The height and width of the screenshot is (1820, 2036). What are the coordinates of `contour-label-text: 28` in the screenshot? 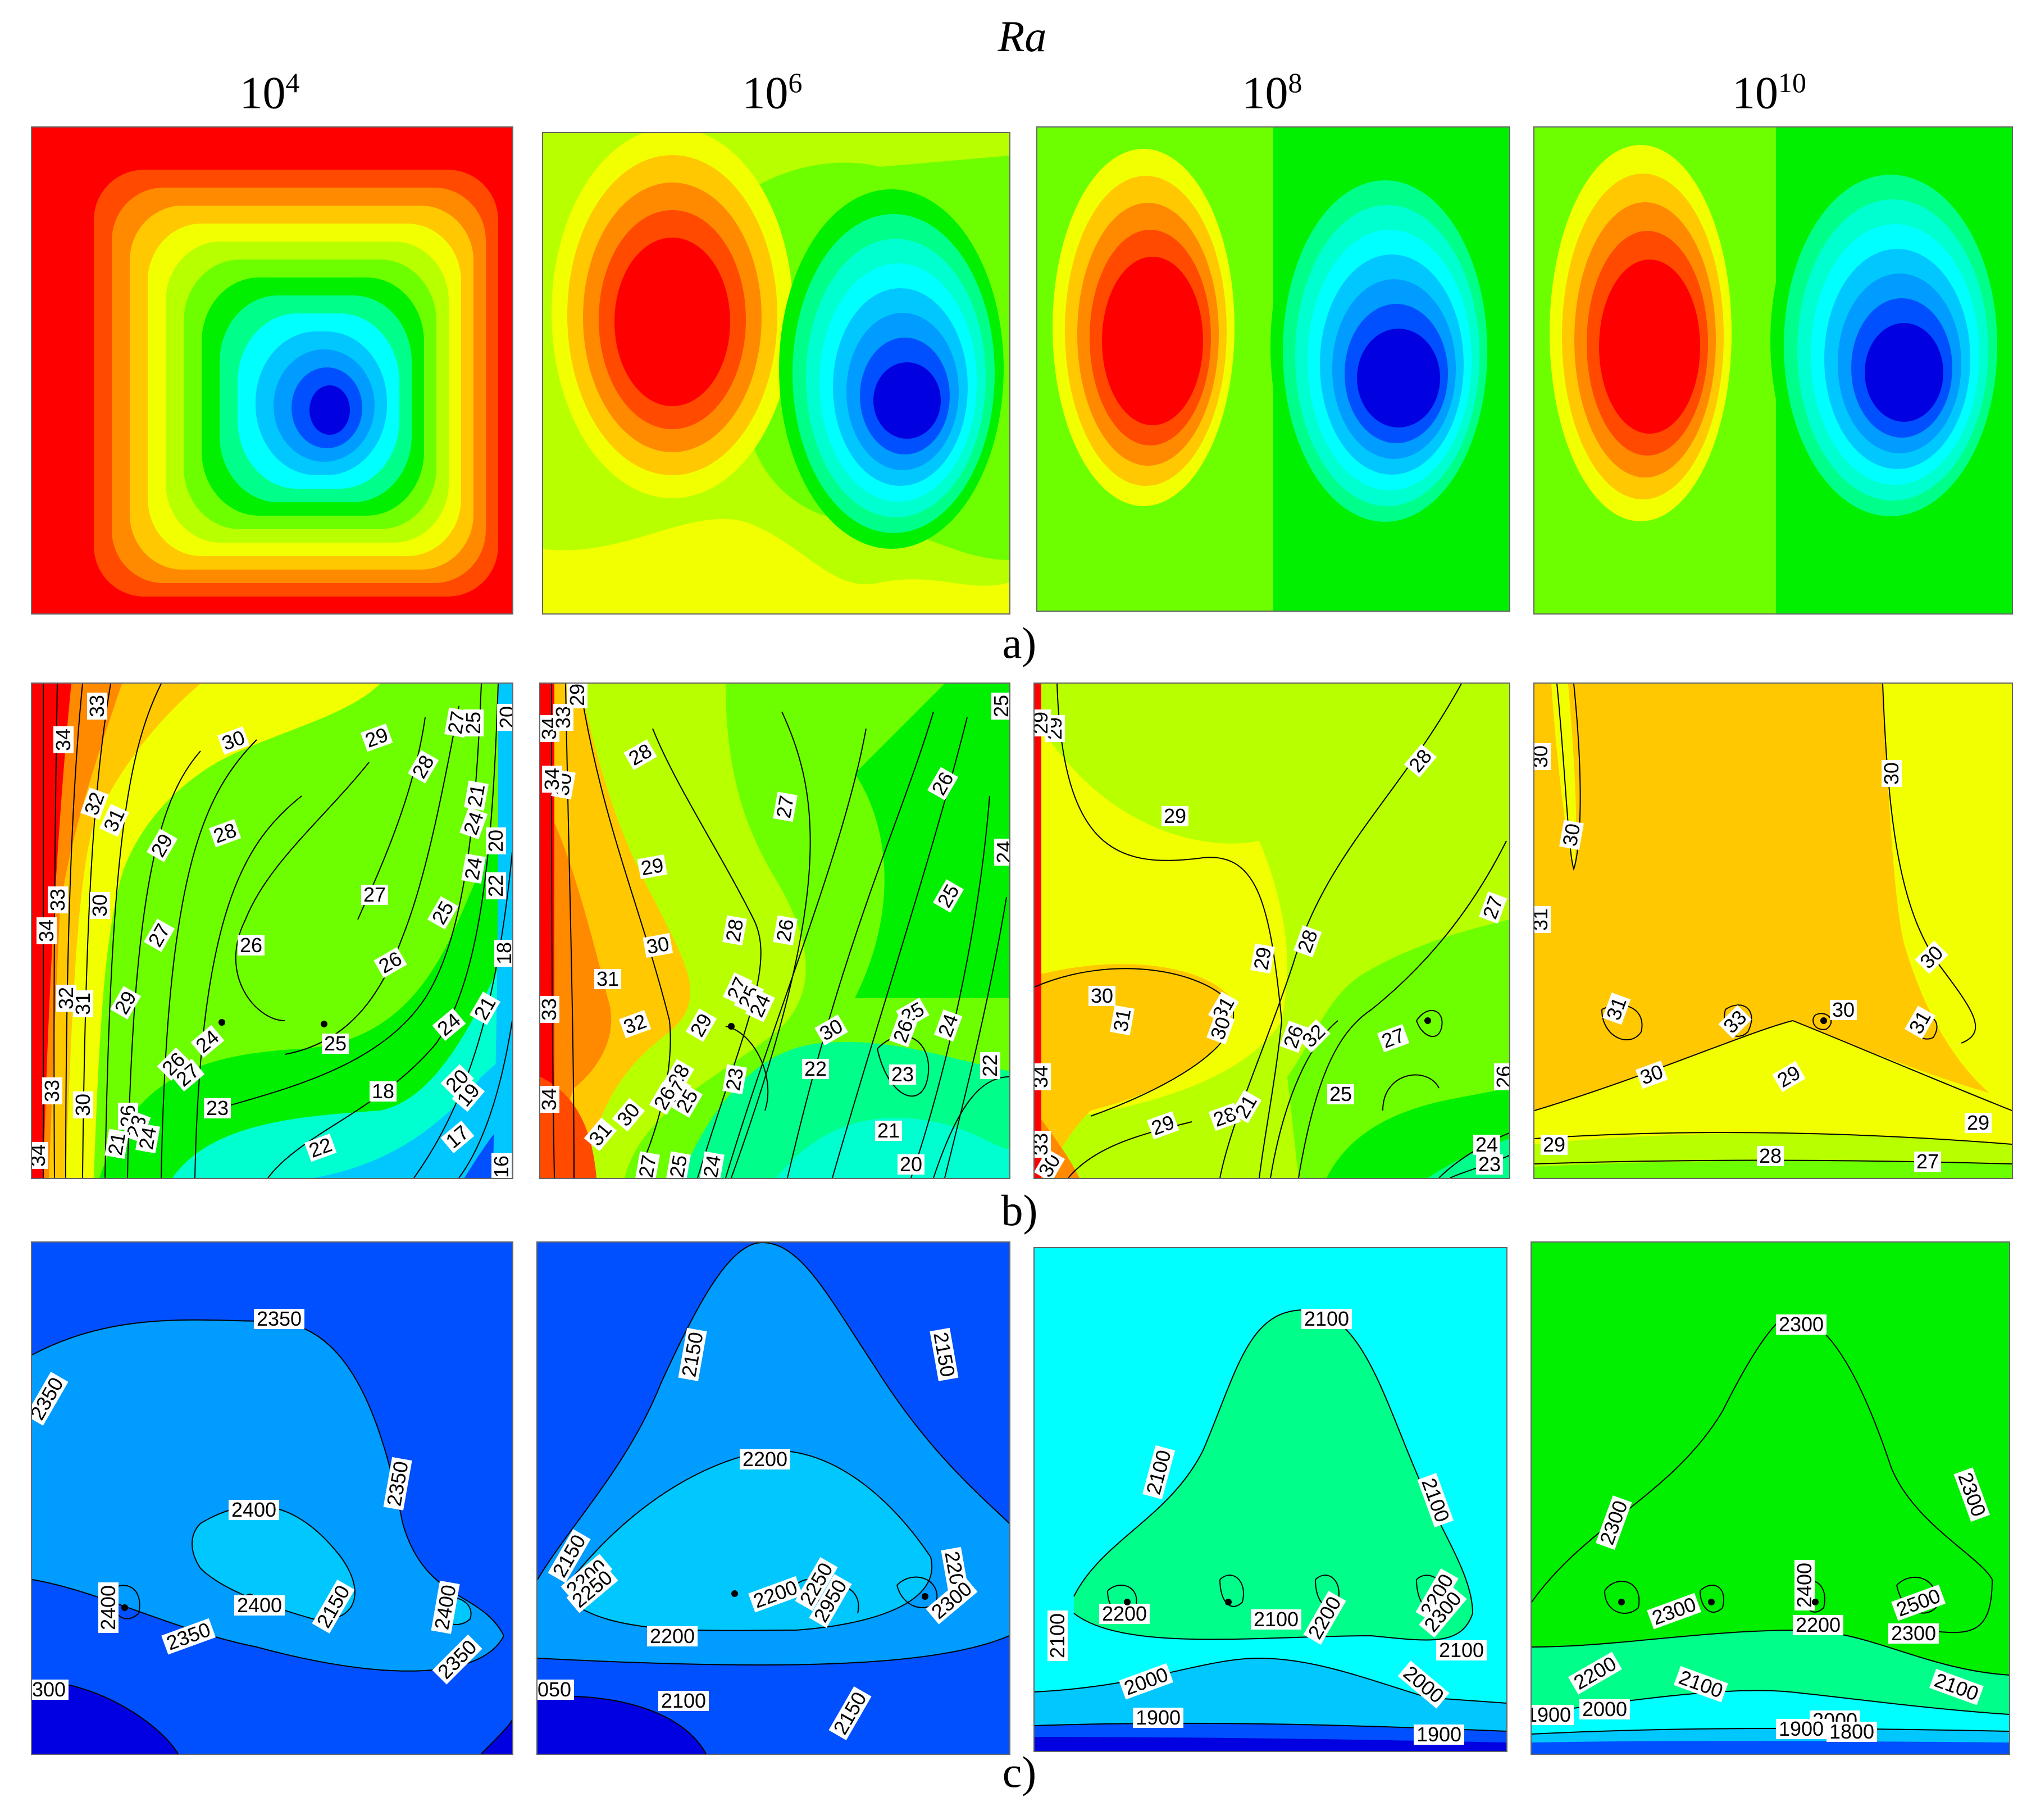 It's located at (735, 930).